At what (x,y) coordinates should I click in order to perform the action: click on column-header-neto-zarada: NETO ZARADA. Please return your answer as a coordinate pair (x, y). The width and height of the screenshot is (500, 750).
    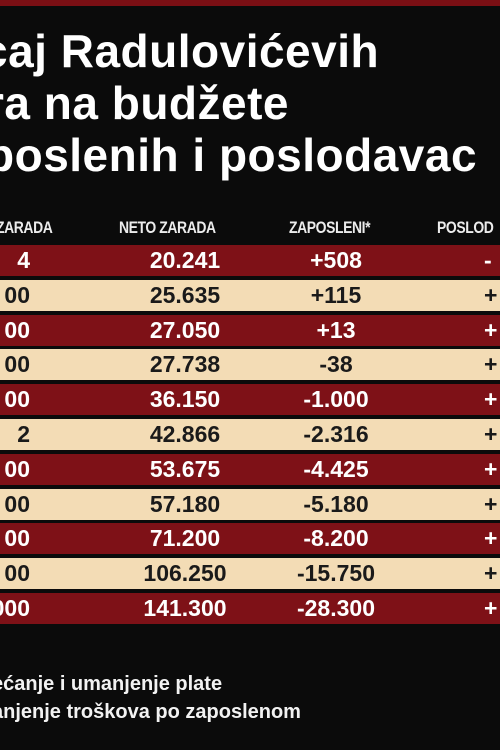
    Looking at the image, I should click on (167, 227).